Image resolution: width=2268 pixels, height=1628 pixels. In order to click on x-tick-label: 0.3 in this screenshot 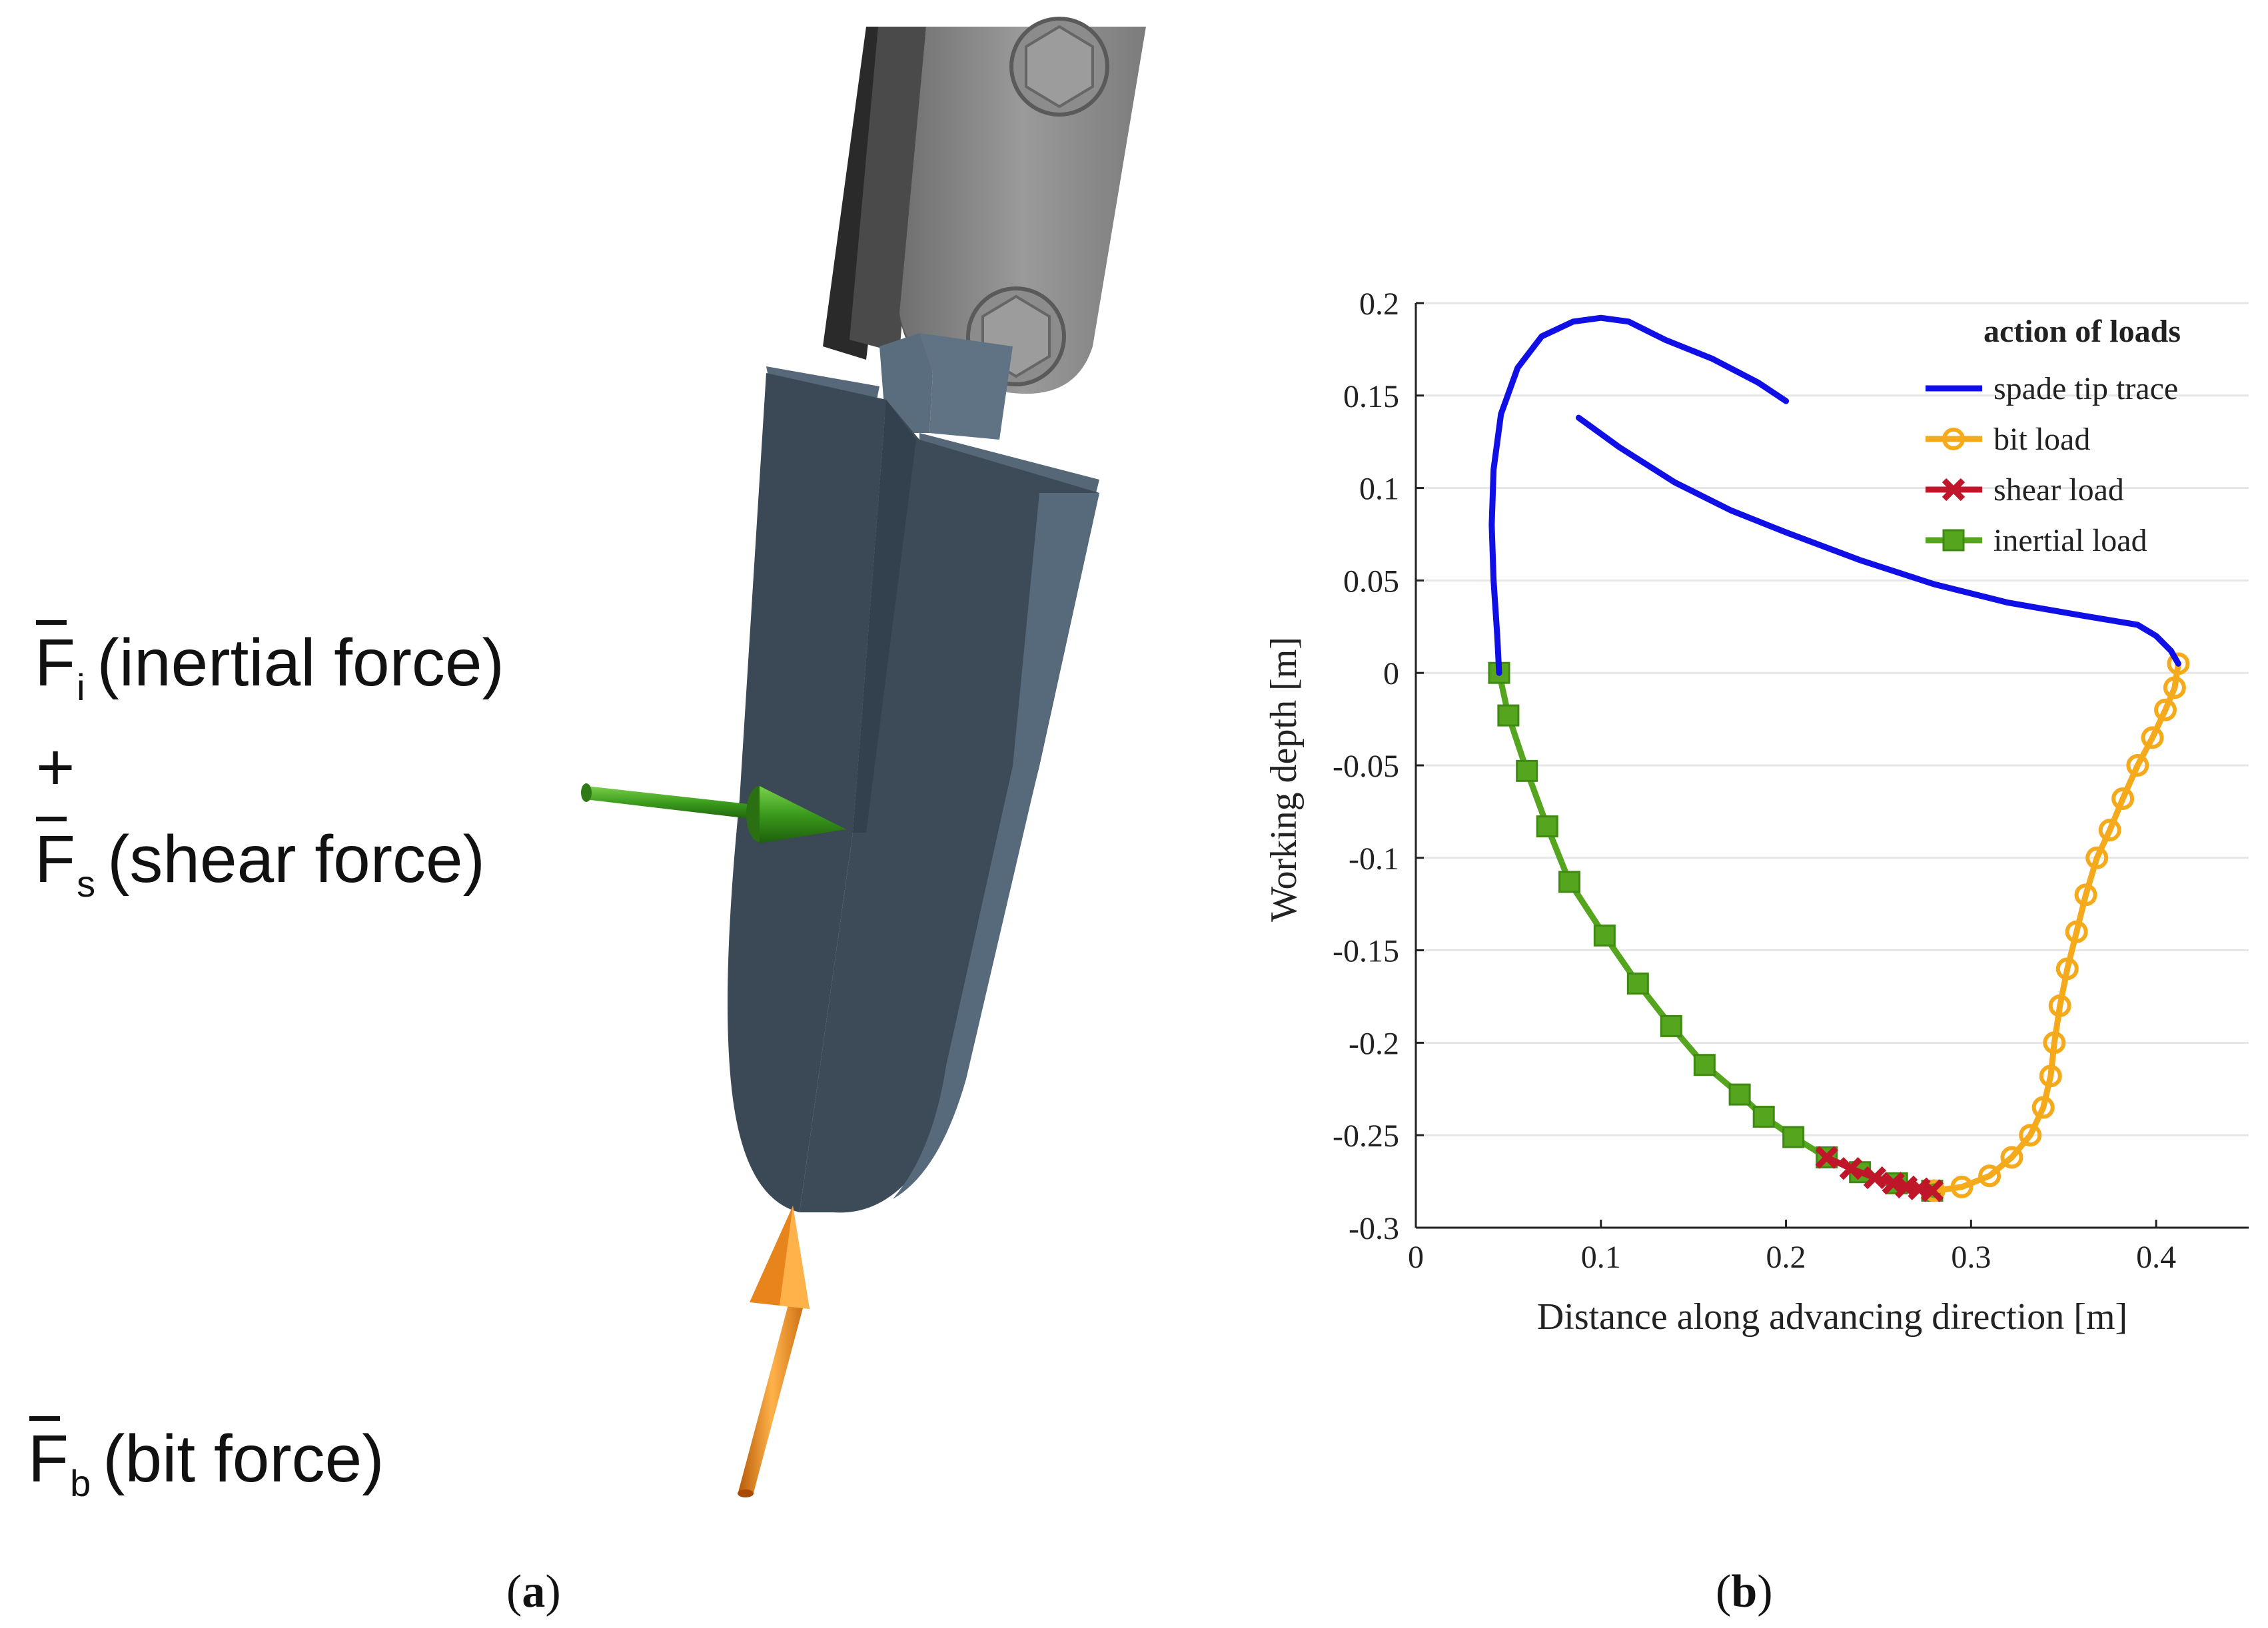, I will do `click(1971, 1257)`.